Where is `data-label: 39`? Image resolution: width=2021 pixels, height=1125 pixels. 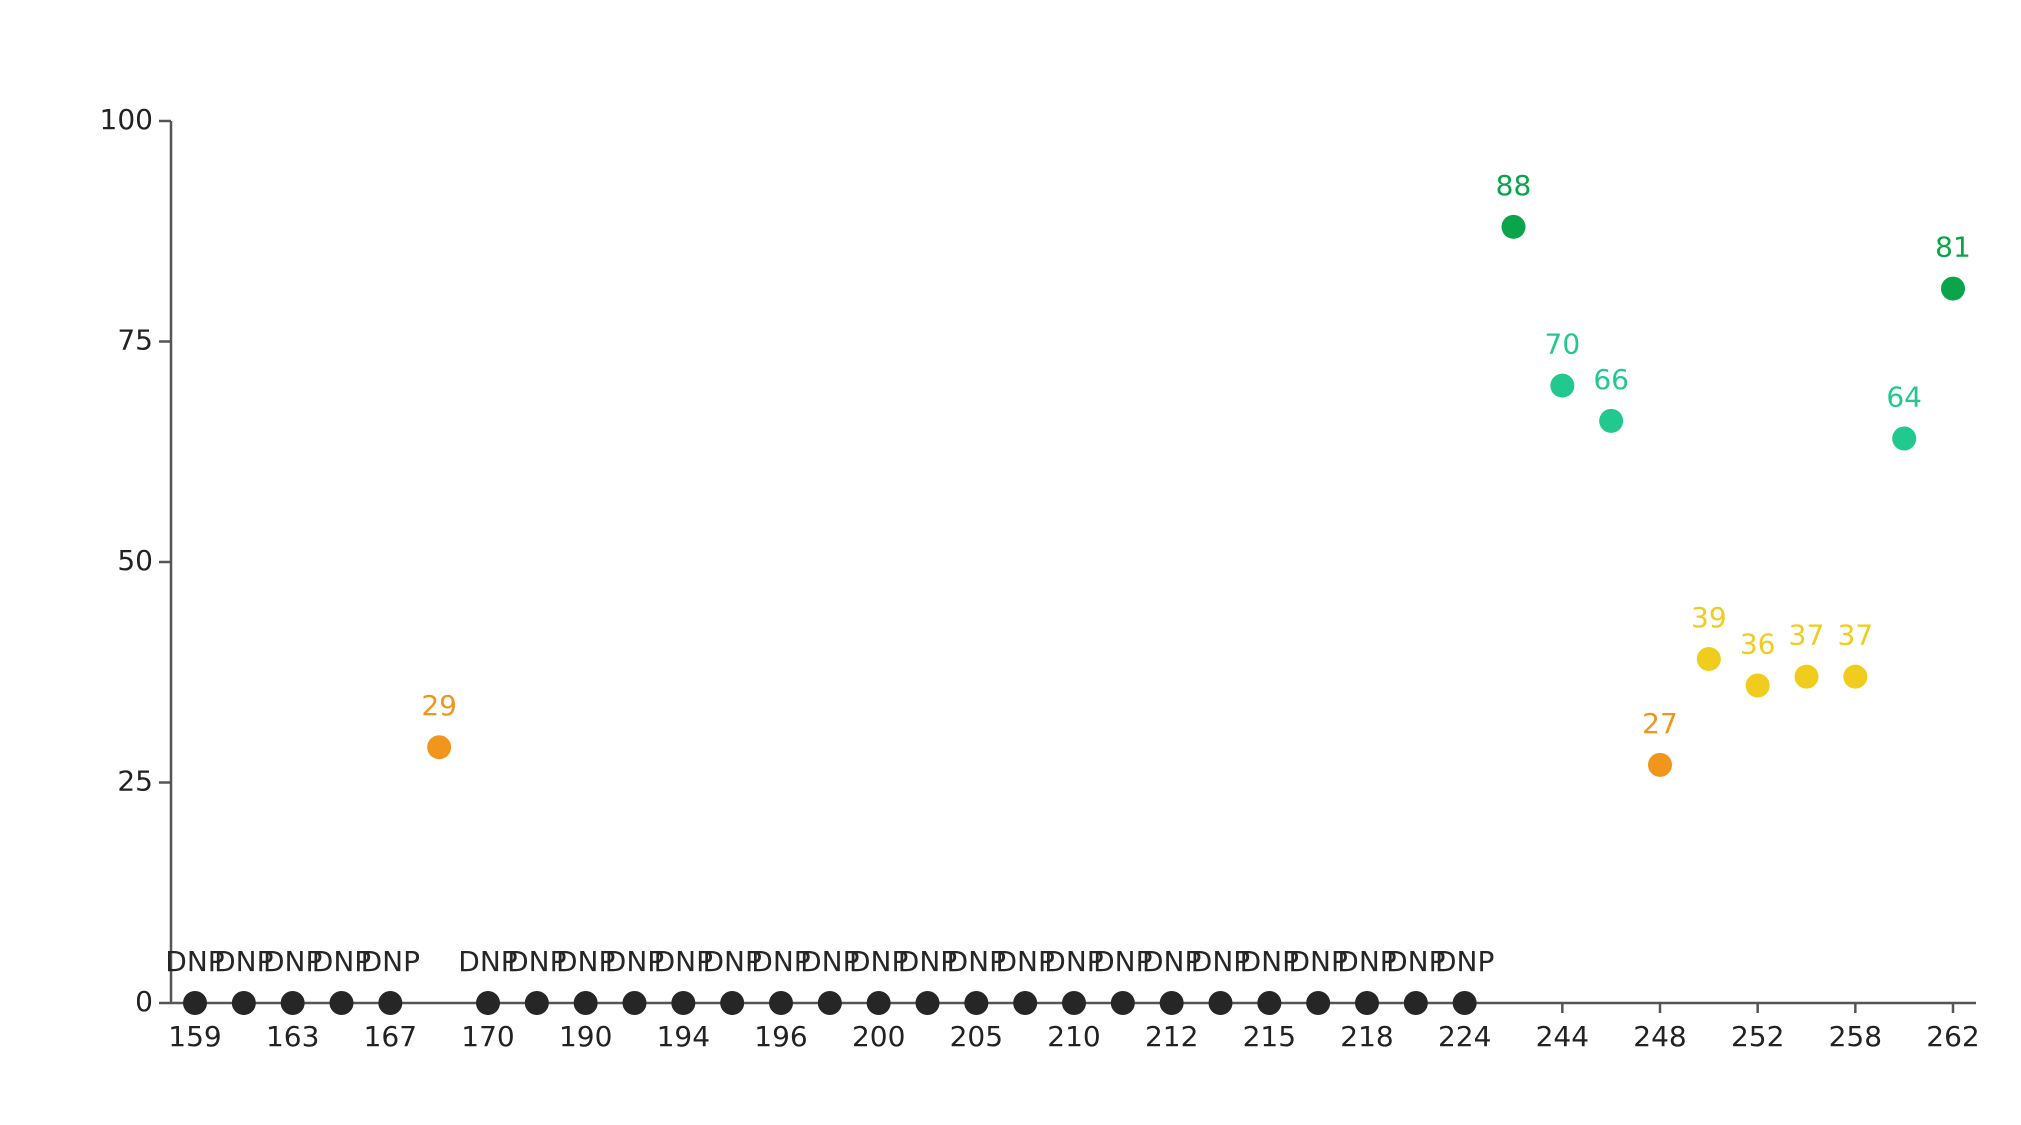
data-label: 39 is located at coordinates (1709, 617).